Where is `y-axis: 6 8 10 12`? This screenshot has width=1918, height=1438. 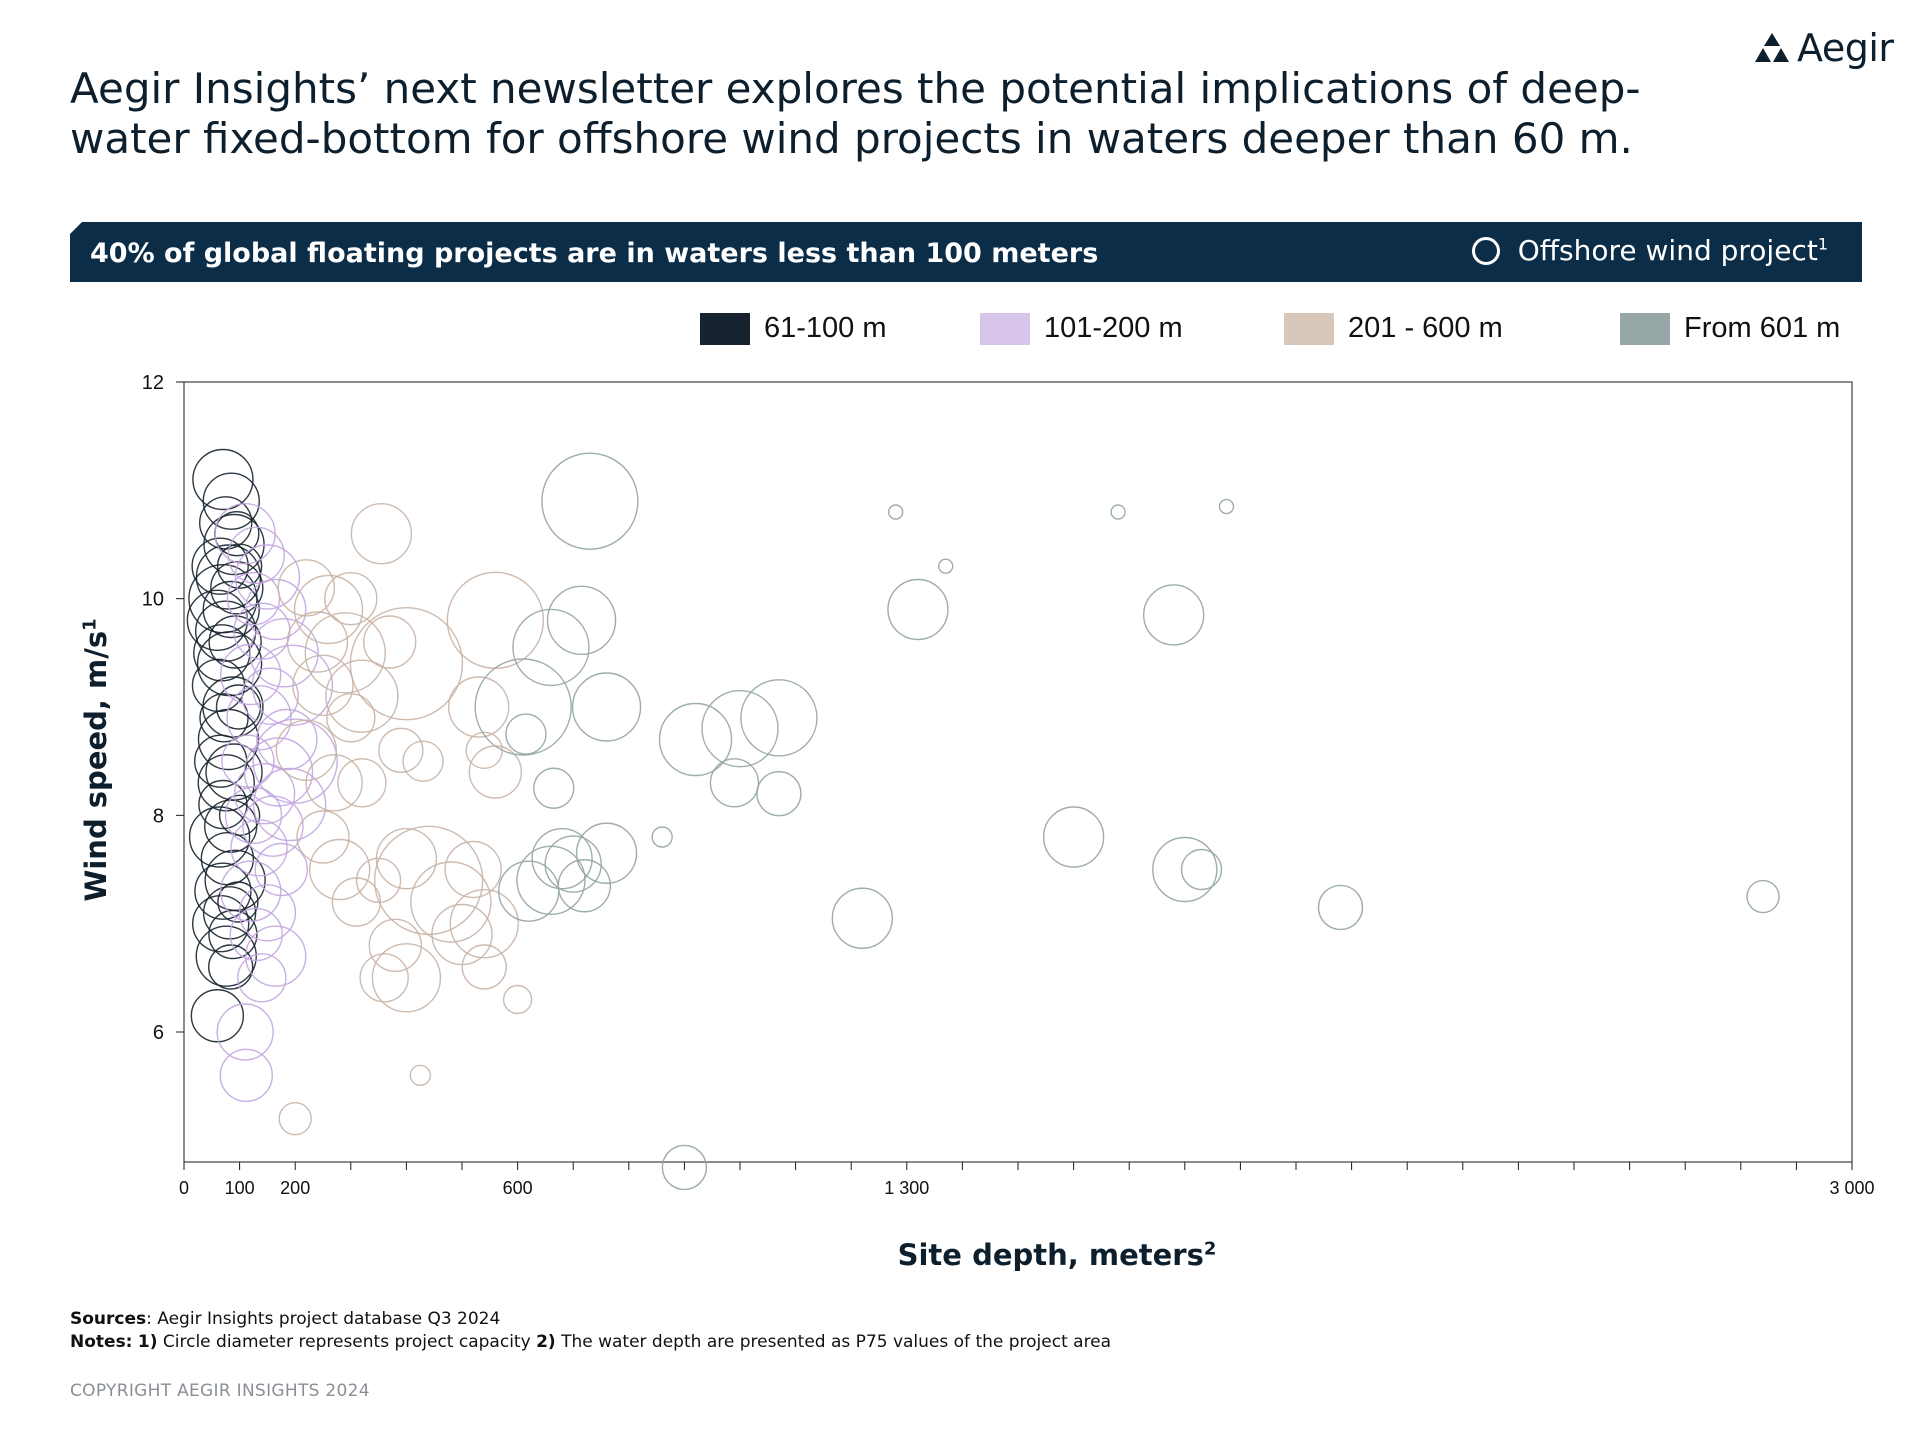 y-axis: 6 8 10 12 is located at coordinates (163, 708).